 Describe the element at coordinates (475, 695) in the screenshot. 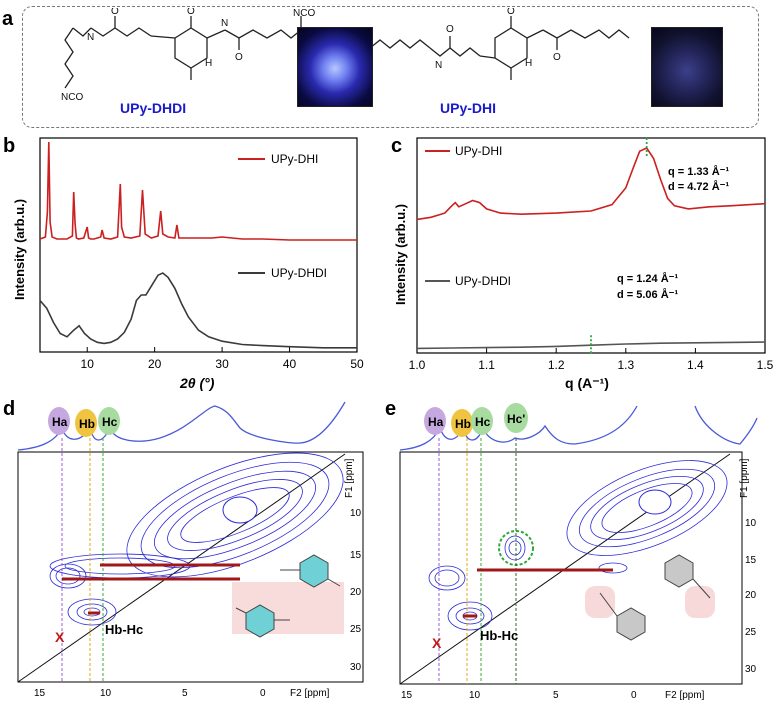

I see `f2-tick: 10` at that location.